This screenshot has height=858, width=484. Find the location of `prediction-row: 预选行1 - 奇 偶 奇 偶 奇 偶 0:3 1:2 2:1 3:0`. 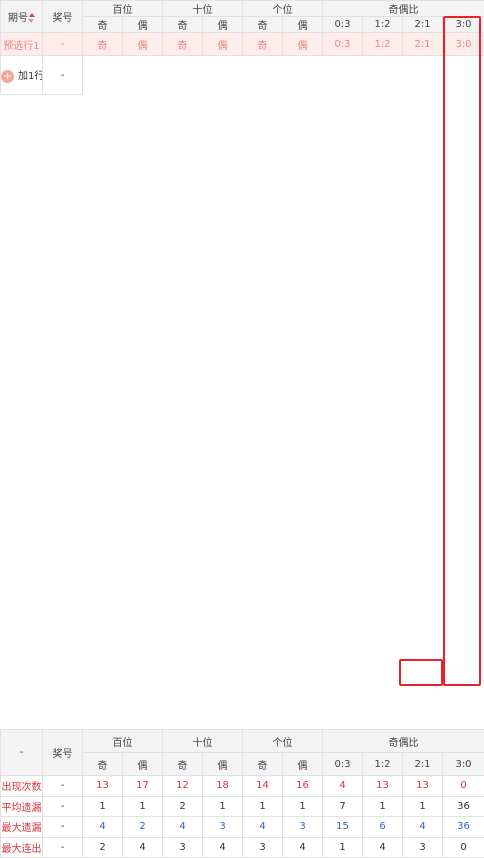

prediction-row: 预选行1 - 奇 偶 奇 偶 奇 偶 0:3 1:2 2:1 3:0 is located at coordinates (242, 44).